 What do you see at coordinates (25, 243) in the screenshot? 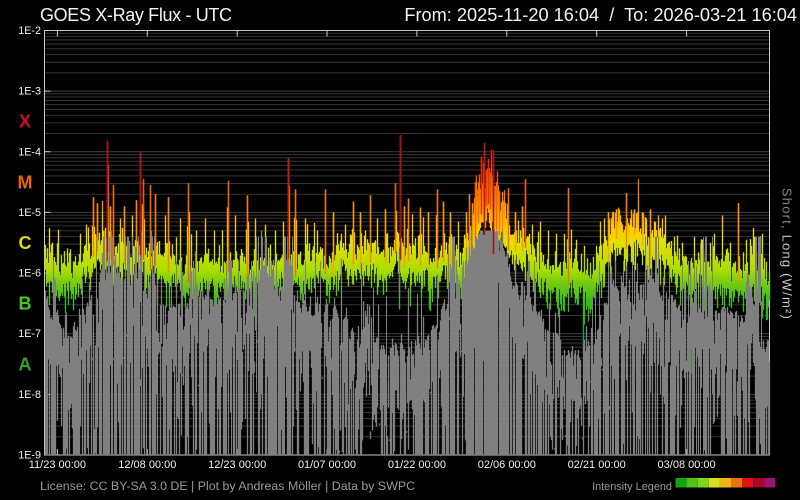
I see `svg-text: C` at bounding box center [25, 243].